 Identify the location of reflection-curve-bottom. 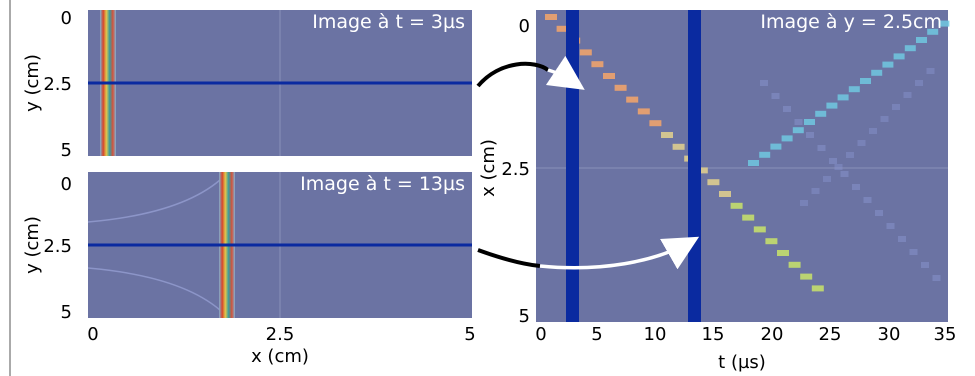
(154, 289).